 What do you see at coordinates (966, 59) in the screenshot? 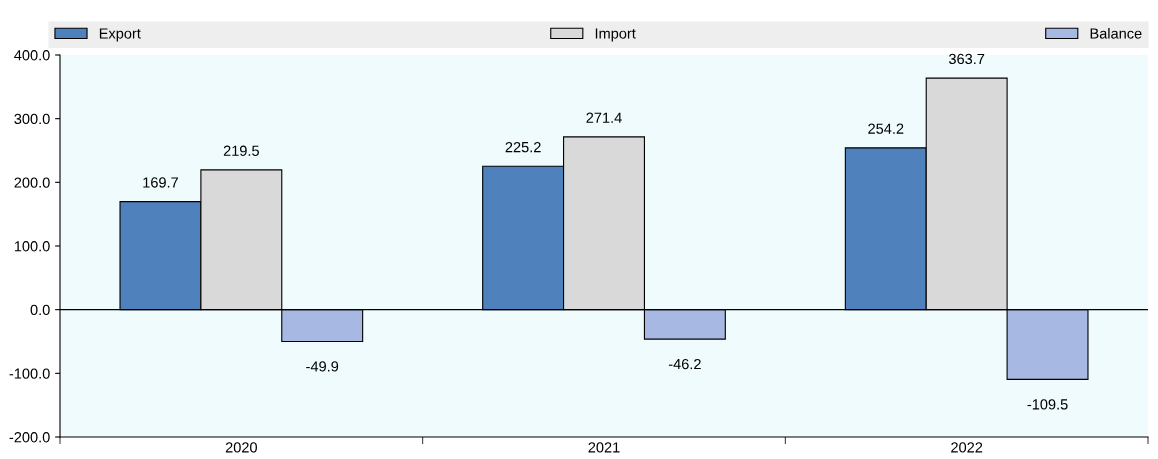
I see `data-label: 363.7` at bounding box center [966, 59].